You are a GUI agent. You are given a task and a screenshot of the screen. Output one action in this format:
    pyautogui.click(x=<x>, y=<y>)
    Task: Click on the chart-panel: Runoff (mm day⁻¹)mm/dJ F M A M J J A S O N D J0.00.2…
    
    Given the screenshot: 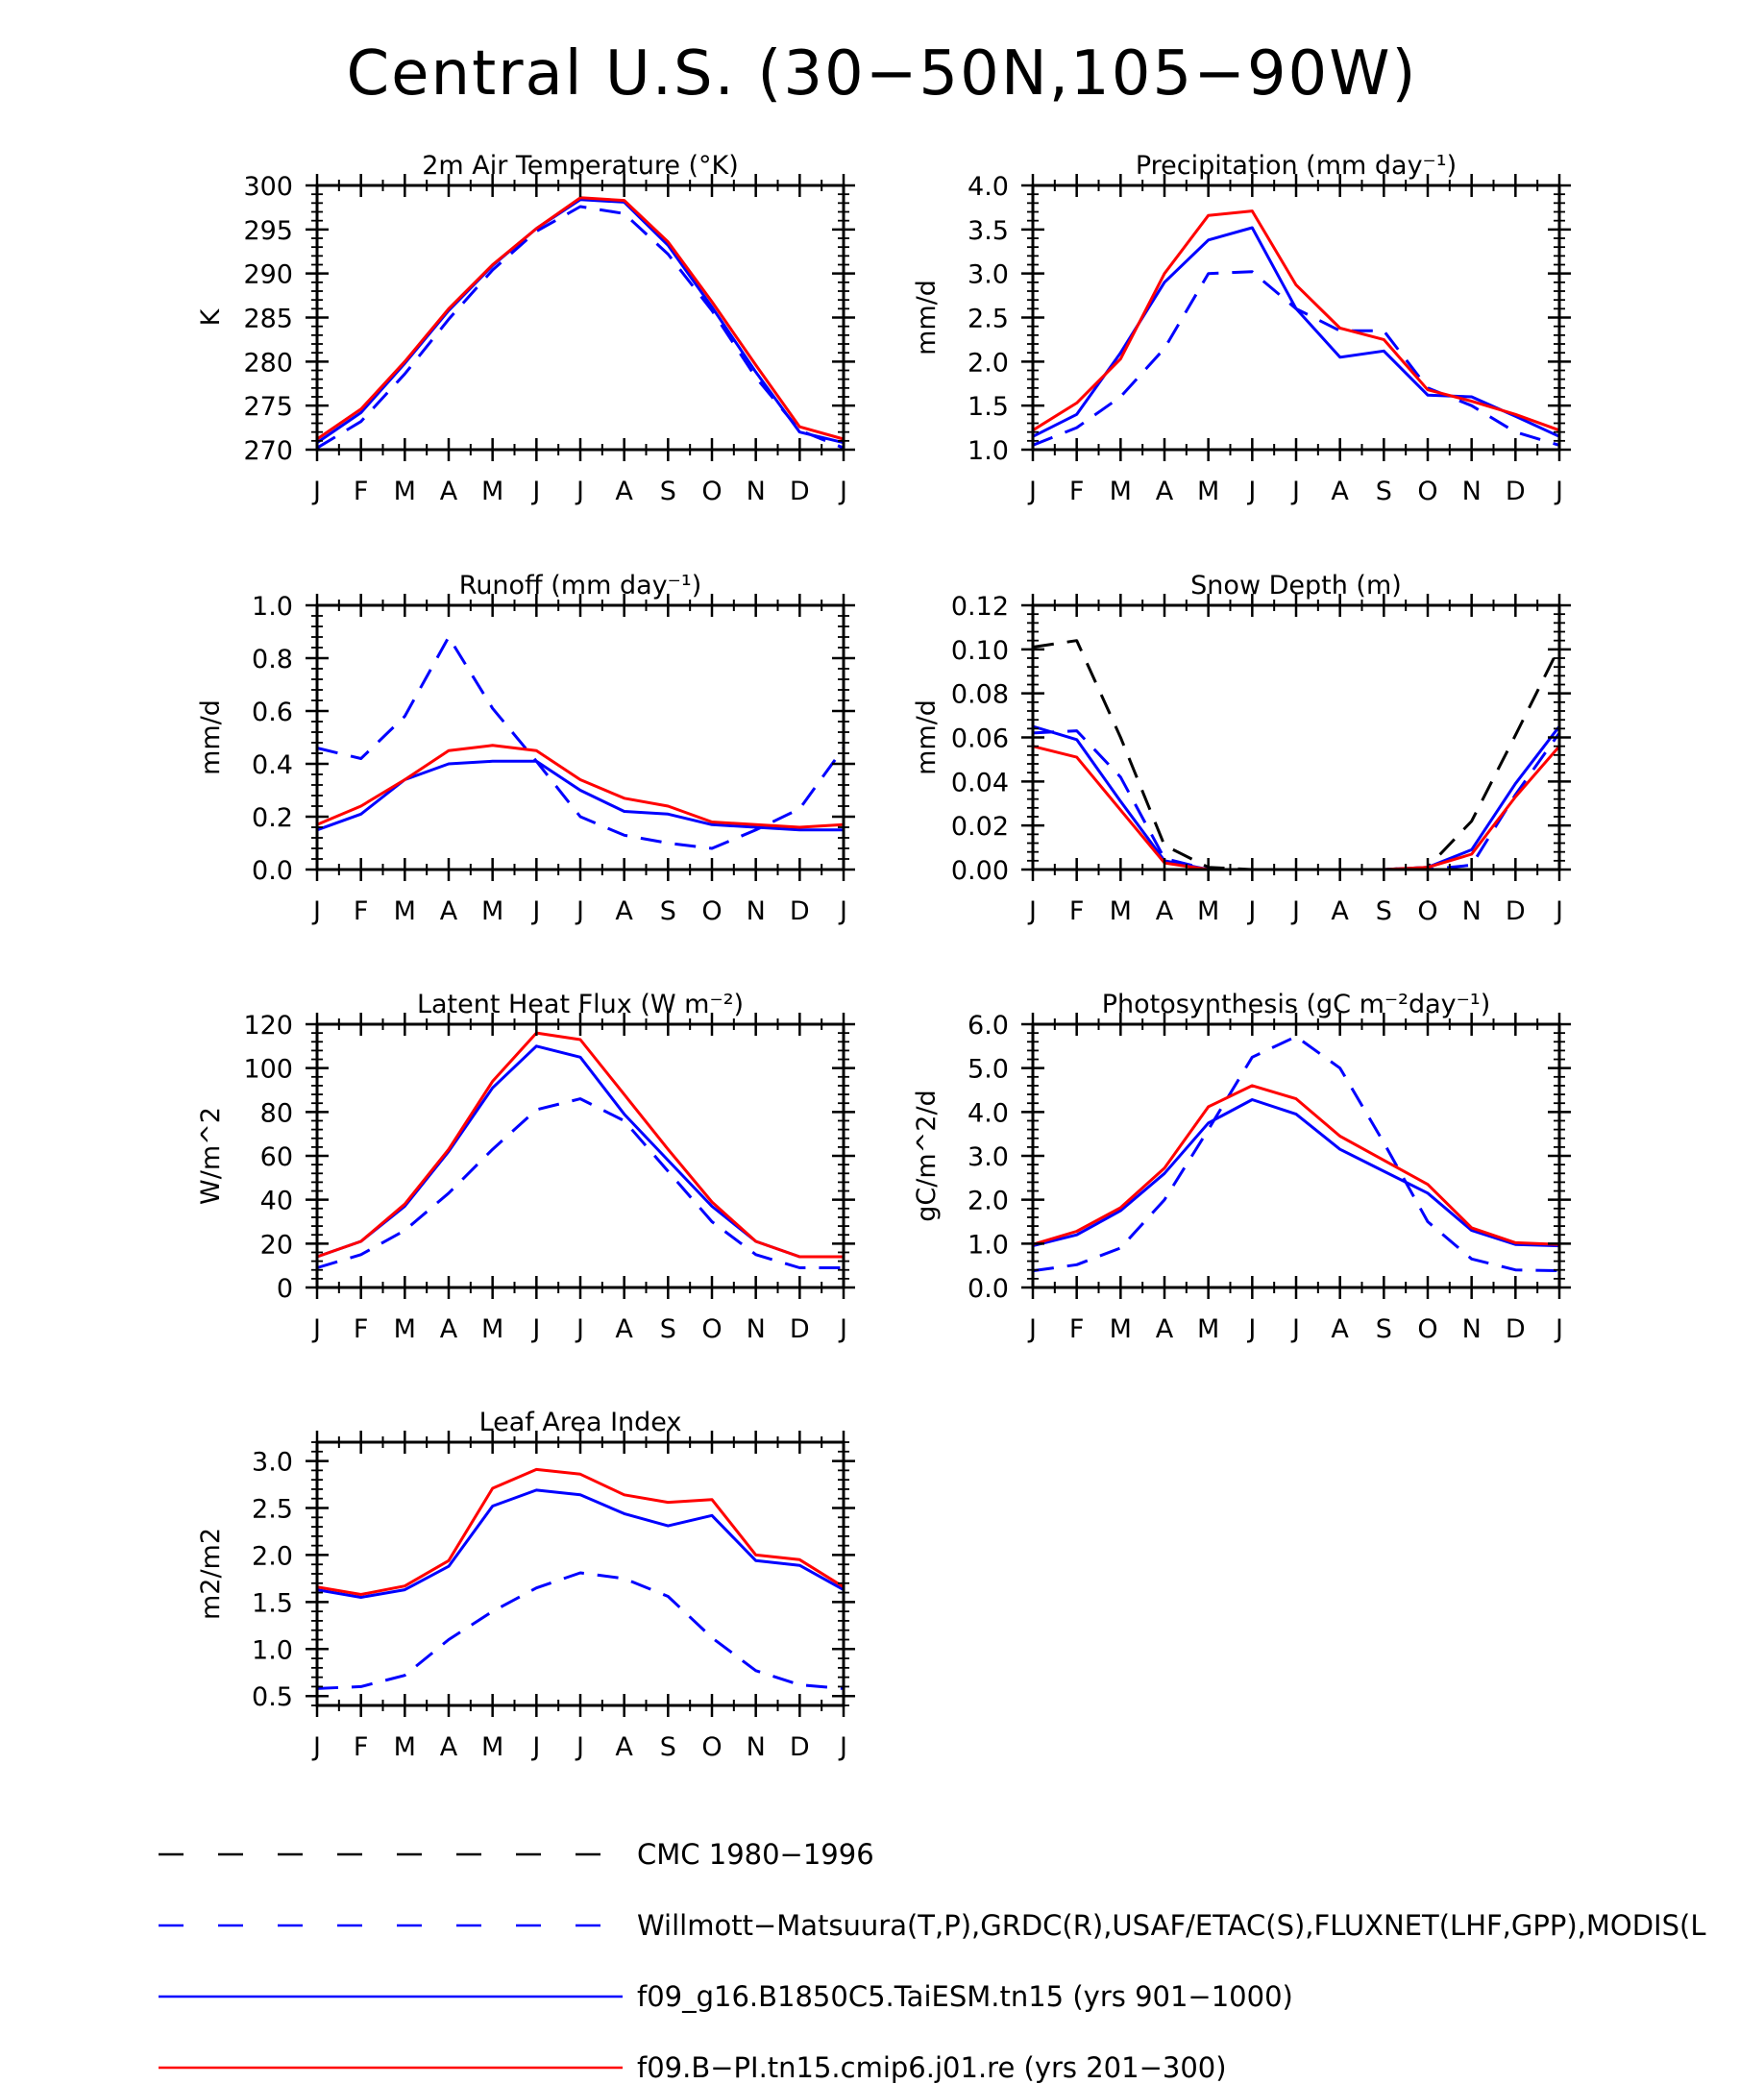 What is the action you would take?
    pyautogui.click(x=525, y=748)
    